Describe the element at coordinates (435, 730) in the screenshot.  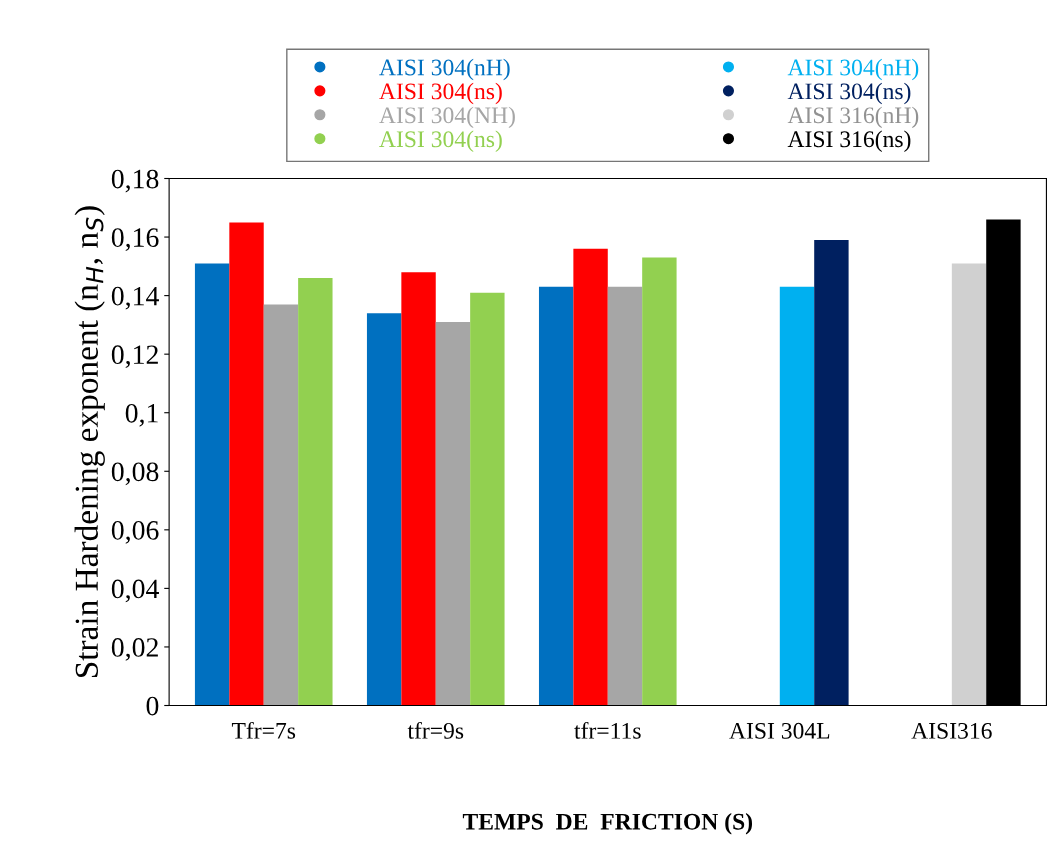
I see `x-tick-label: tfr=9s` at that location.